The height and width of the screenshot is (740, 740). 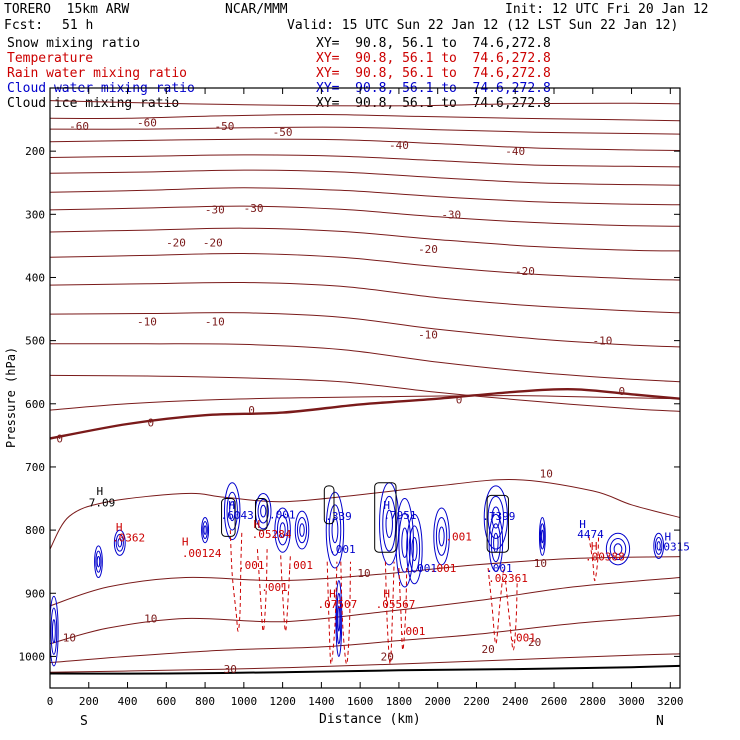 What do you see at coordinates (205, 701) in the screenshot?
I see `x-tick-label: 800` at bounding box center [205, 701].